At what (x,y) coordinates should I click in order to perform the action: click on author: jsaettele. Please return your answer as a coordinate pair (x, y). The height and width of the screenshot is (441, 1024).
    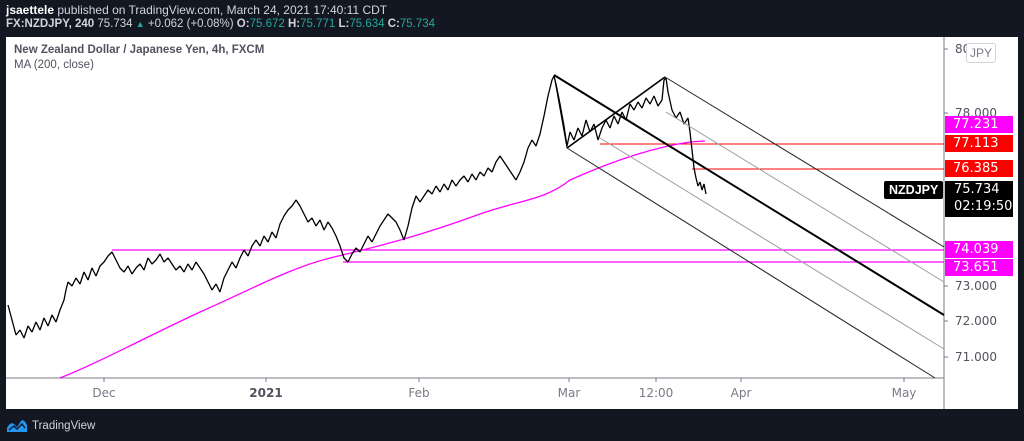
    Looking at the image, I should click on (30, 10).